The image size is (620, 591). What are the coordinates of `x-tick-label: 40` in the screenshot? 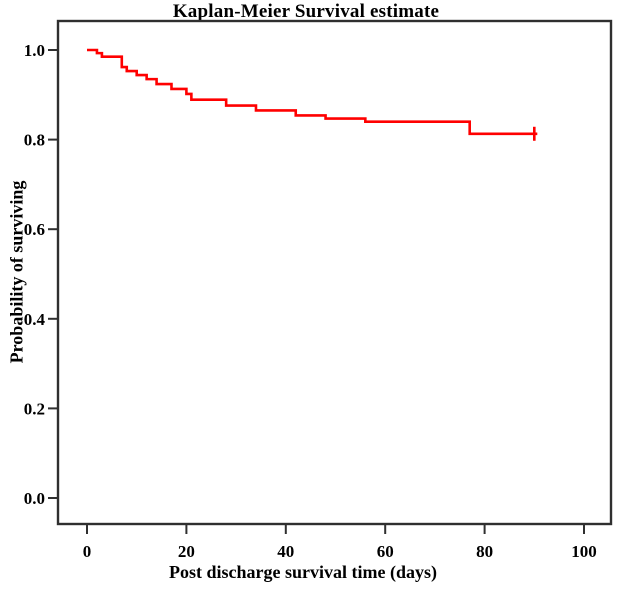 It's located at (285, 551).